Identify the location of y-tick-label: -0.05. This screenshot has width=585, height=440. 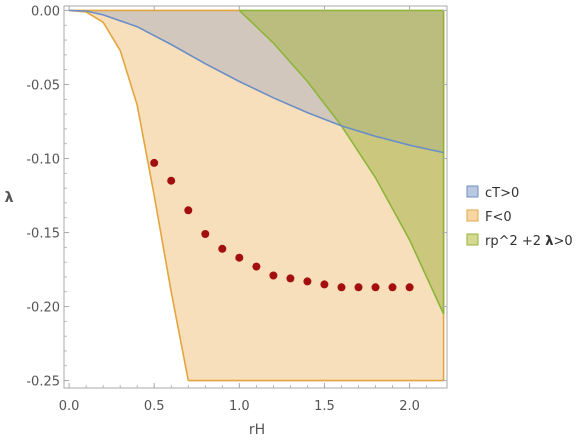
(43, 85).